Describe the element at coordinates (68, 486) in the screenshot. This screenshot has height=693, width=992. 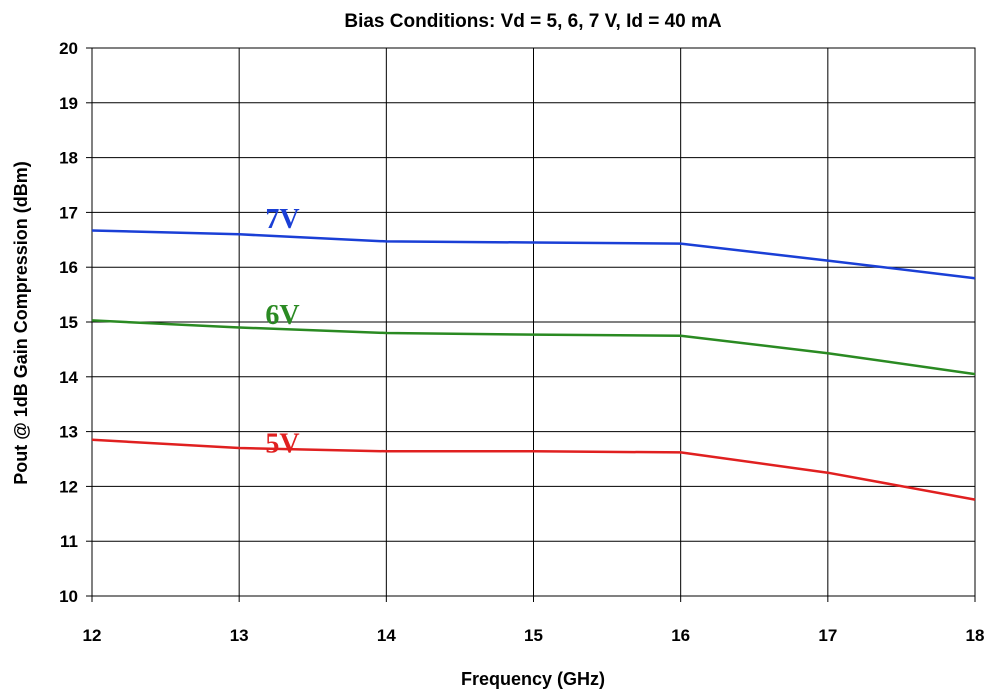
I see `y-tick-label: 12` at that location.